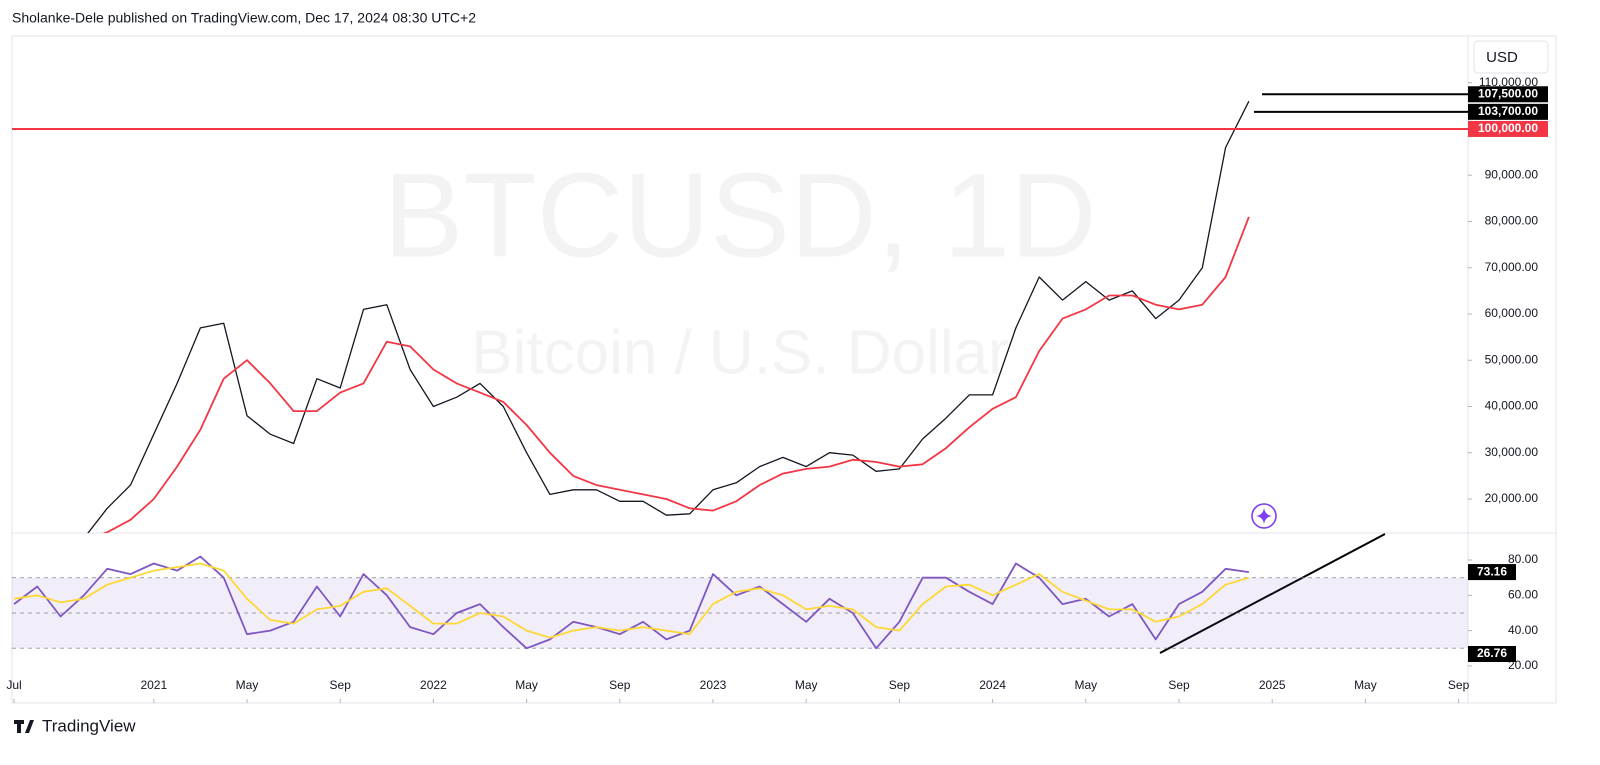 The height and width of the screenshot is (765, 1600). What do you see at coordinates (153, 685) in the screenshot?
I see `x-tick-label: 2021` at bounding box center [153, 685].